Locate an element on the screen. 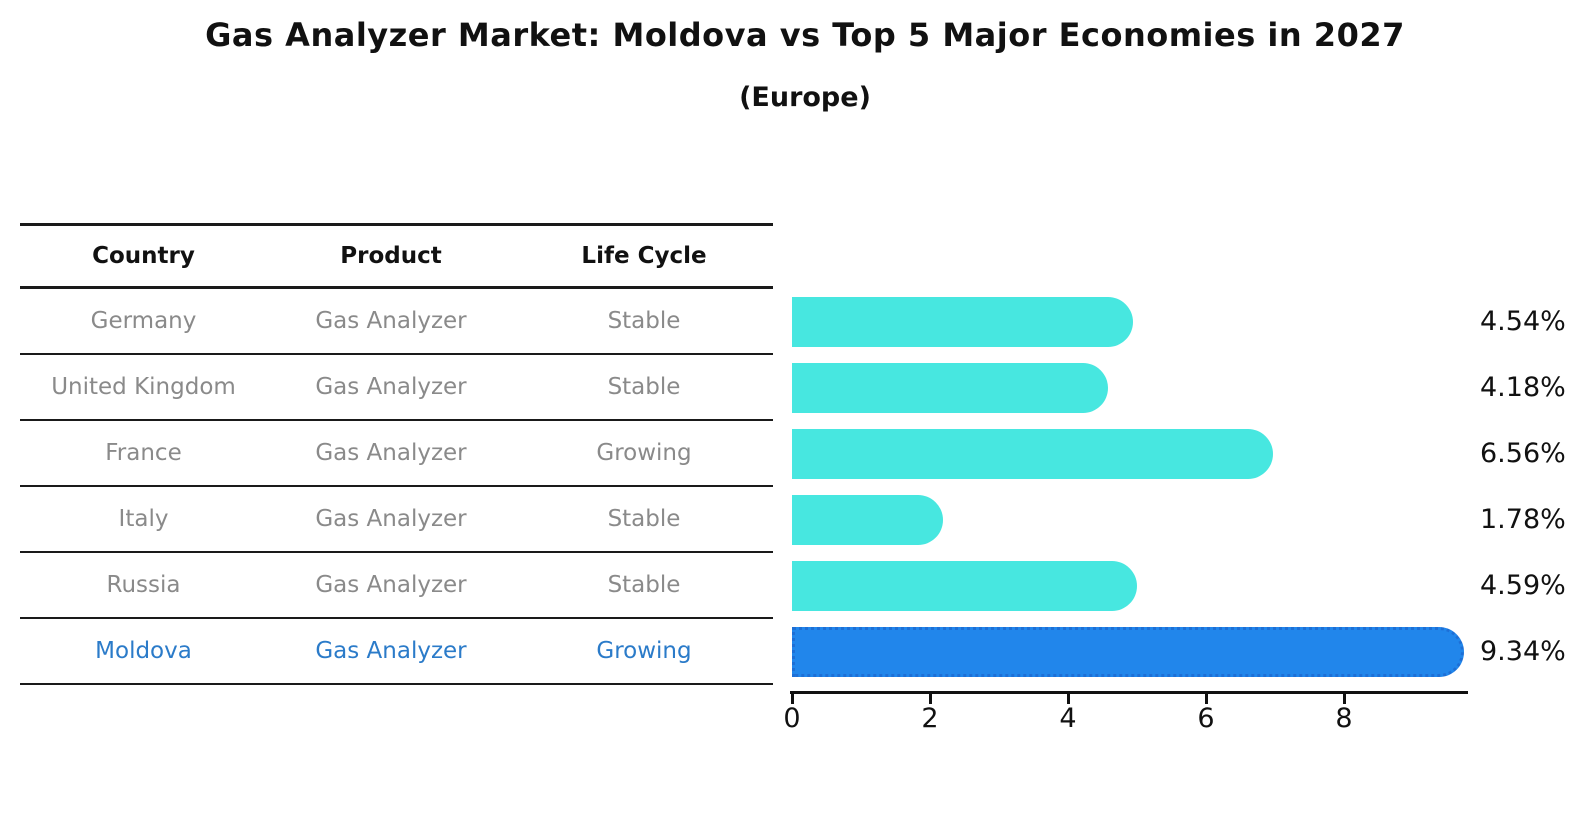  table-header-row: Country Product Life Cycle is located at coordinates (396, 256).